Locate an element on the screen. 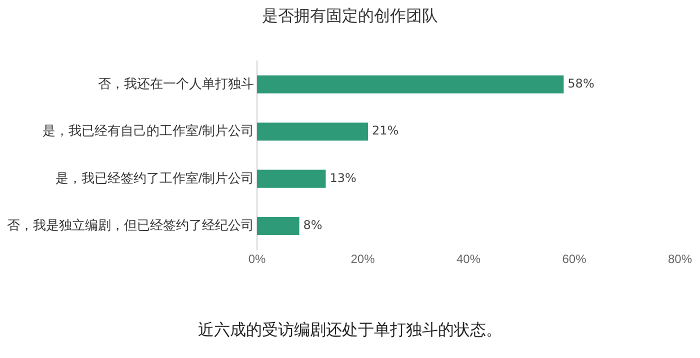 The image size is (700, 358). x-tick-label: 20% is located at coordinates (363, 259).